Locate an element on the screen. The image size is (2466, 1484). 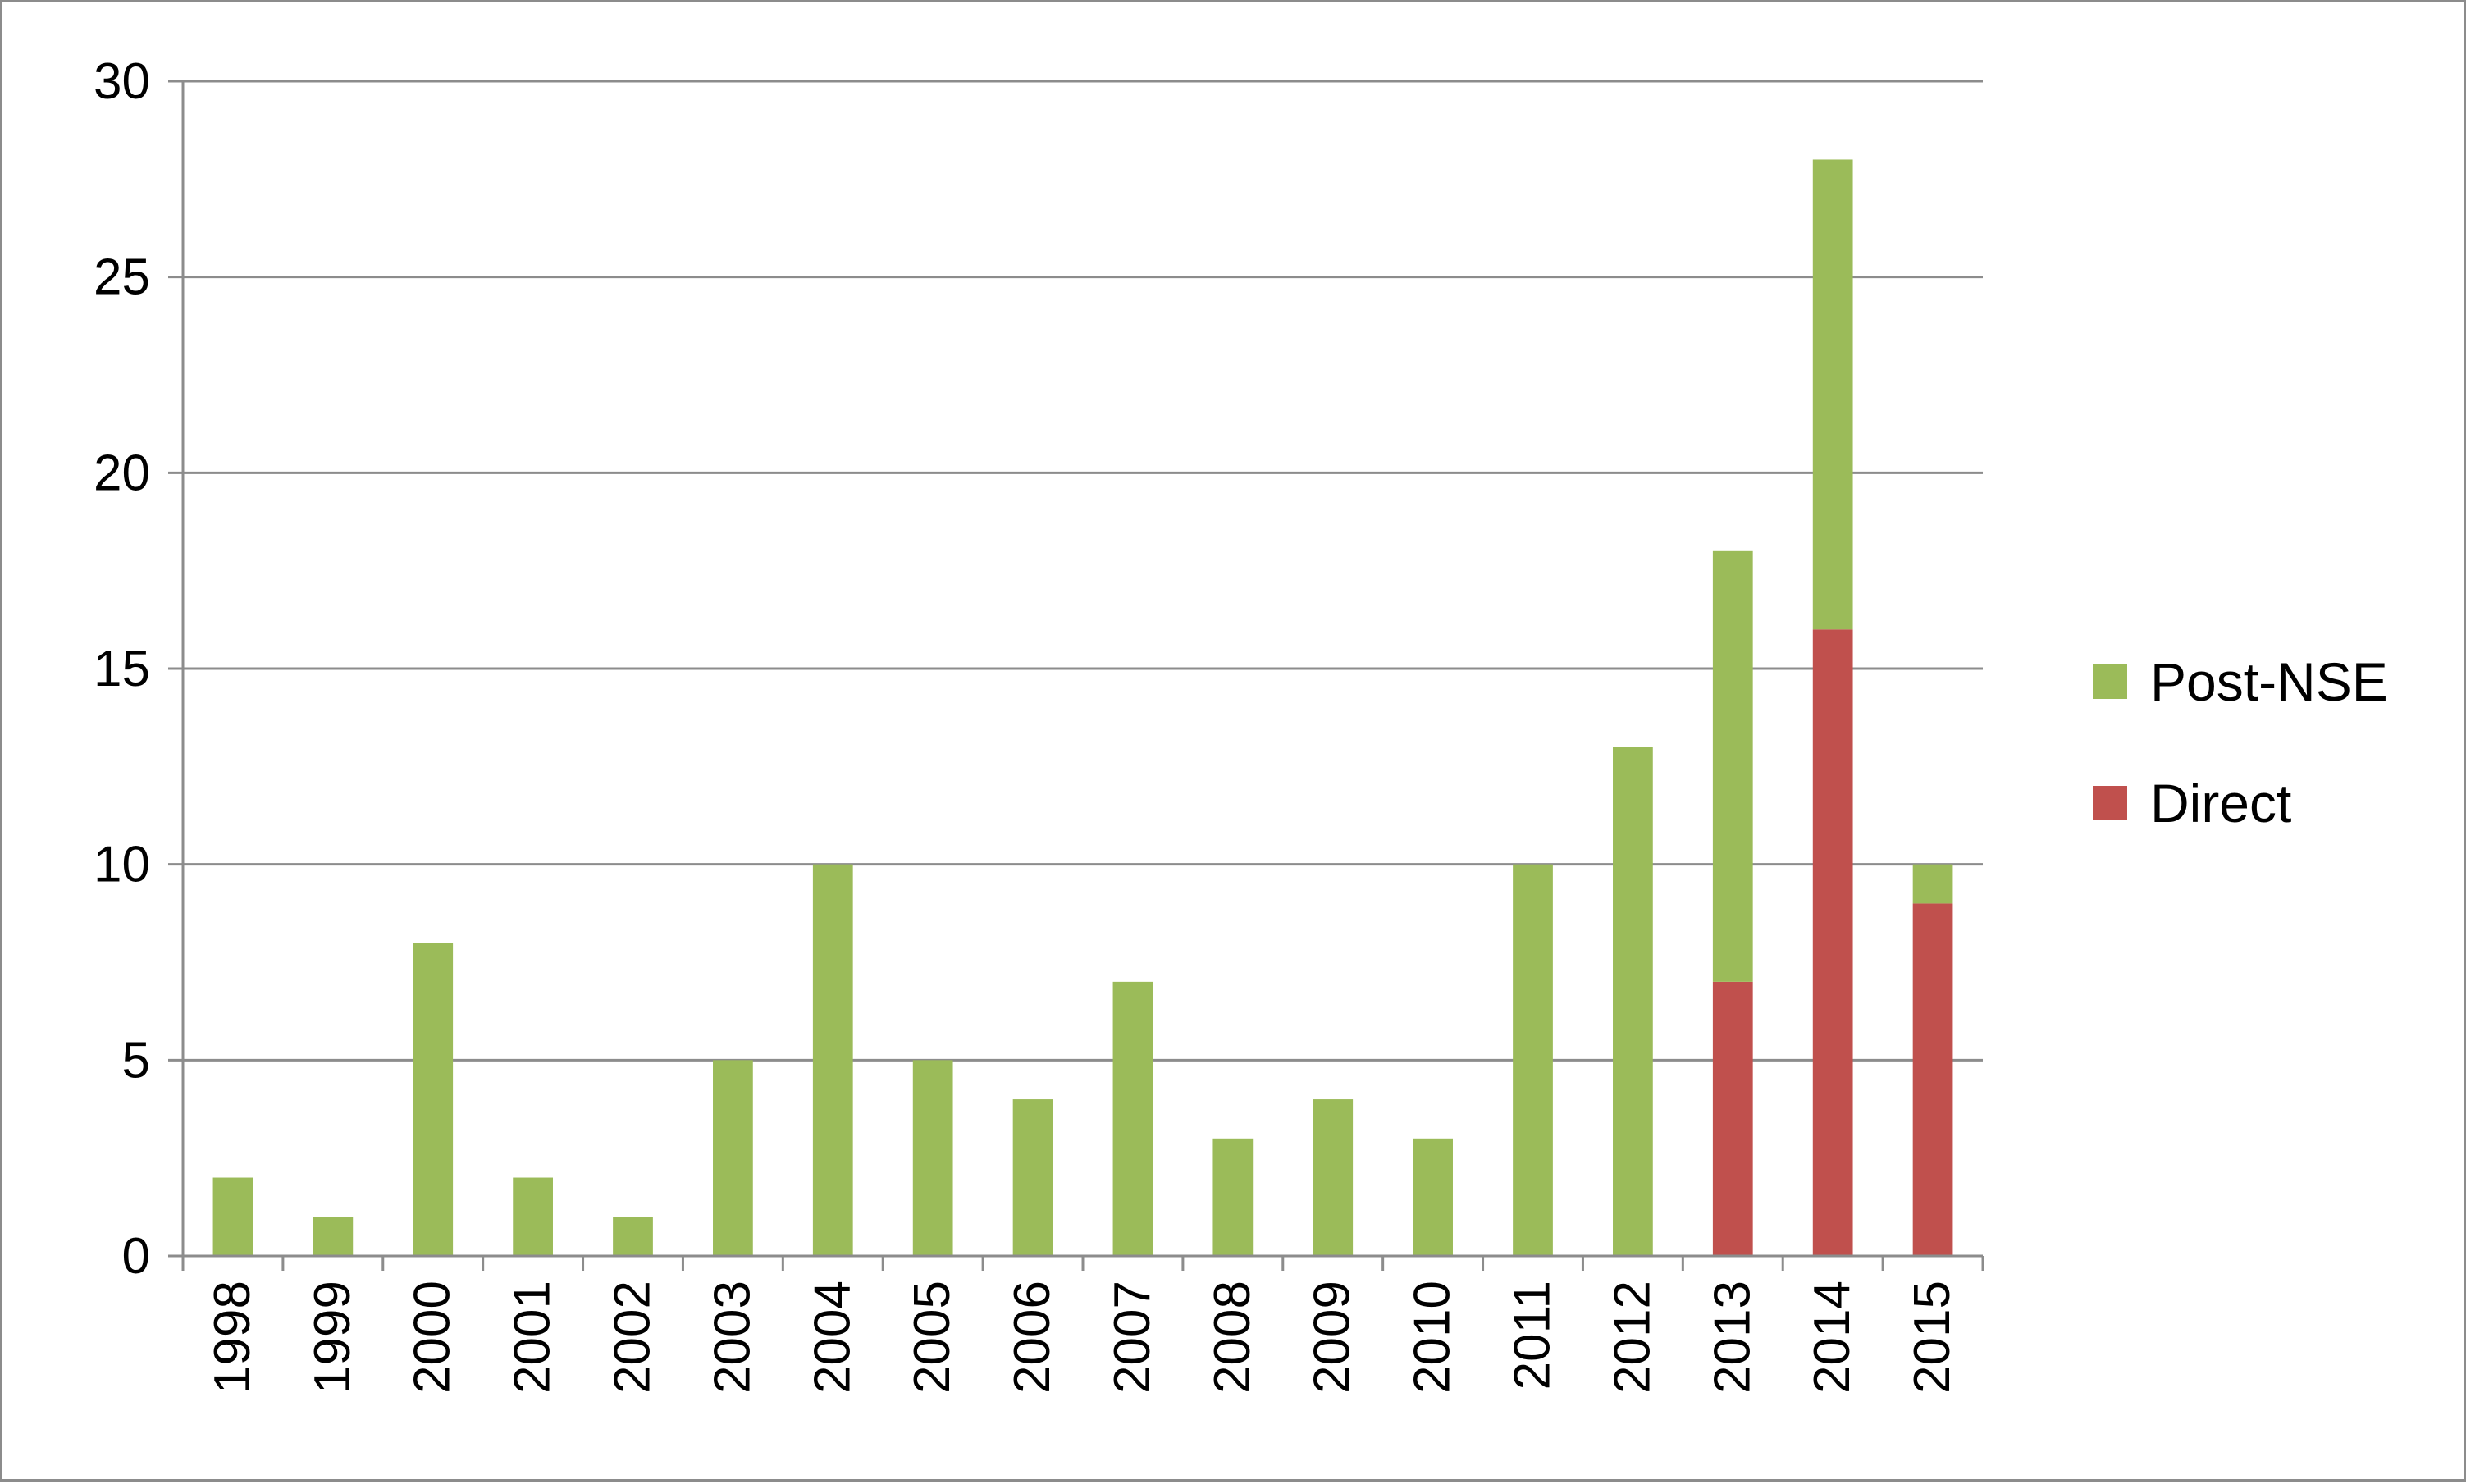
x-tick-label: 2001 is located at coordinates (533, 1337).